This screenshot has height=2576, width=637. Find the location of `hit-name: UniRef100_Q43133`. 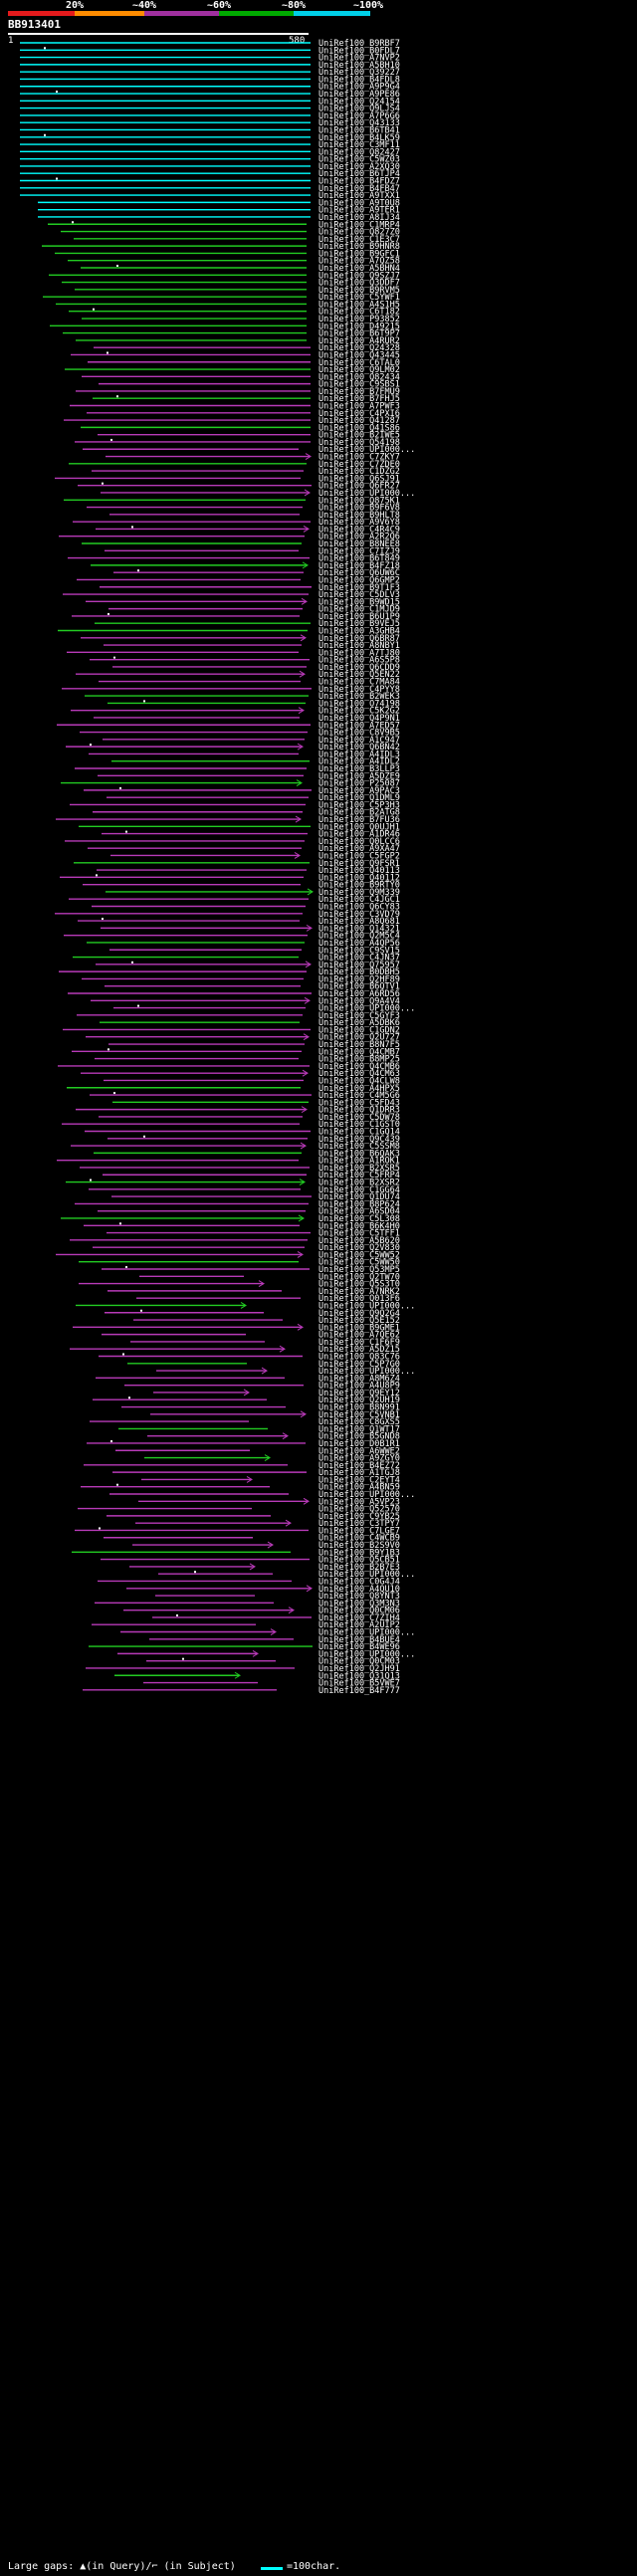

hit-name: UniRef100_Q43133 is located at coordinates (359, 123).